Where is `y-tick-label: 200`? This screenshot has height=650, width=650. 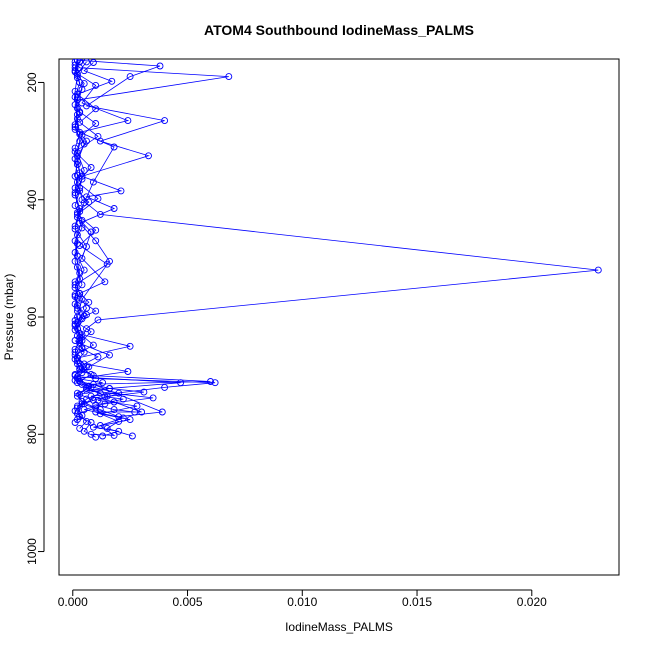
y-tick-label: 200 is located at coordinates (32, 82).